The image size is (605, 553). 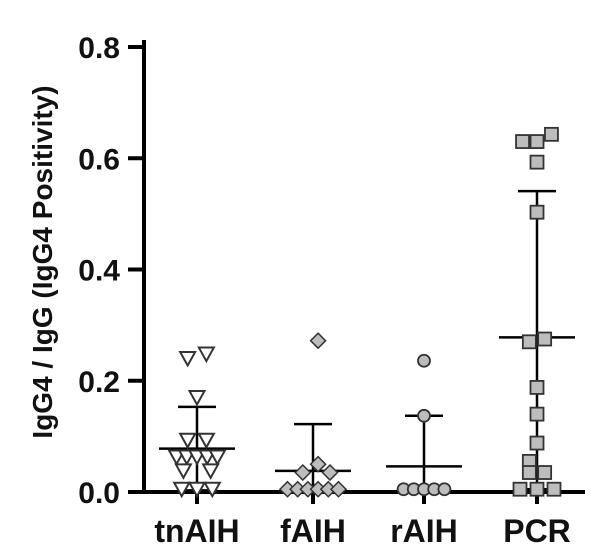 I want to click on x-category-label: rAIH, so click(x=424, y=531).